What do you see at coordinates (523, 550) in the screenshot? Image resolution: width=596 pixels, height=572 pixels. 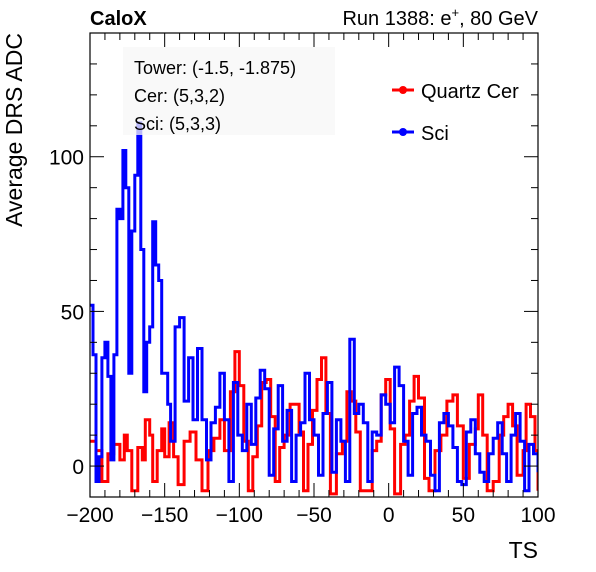 I see `x-axis-title: TS` at bounding box center [523, 550].